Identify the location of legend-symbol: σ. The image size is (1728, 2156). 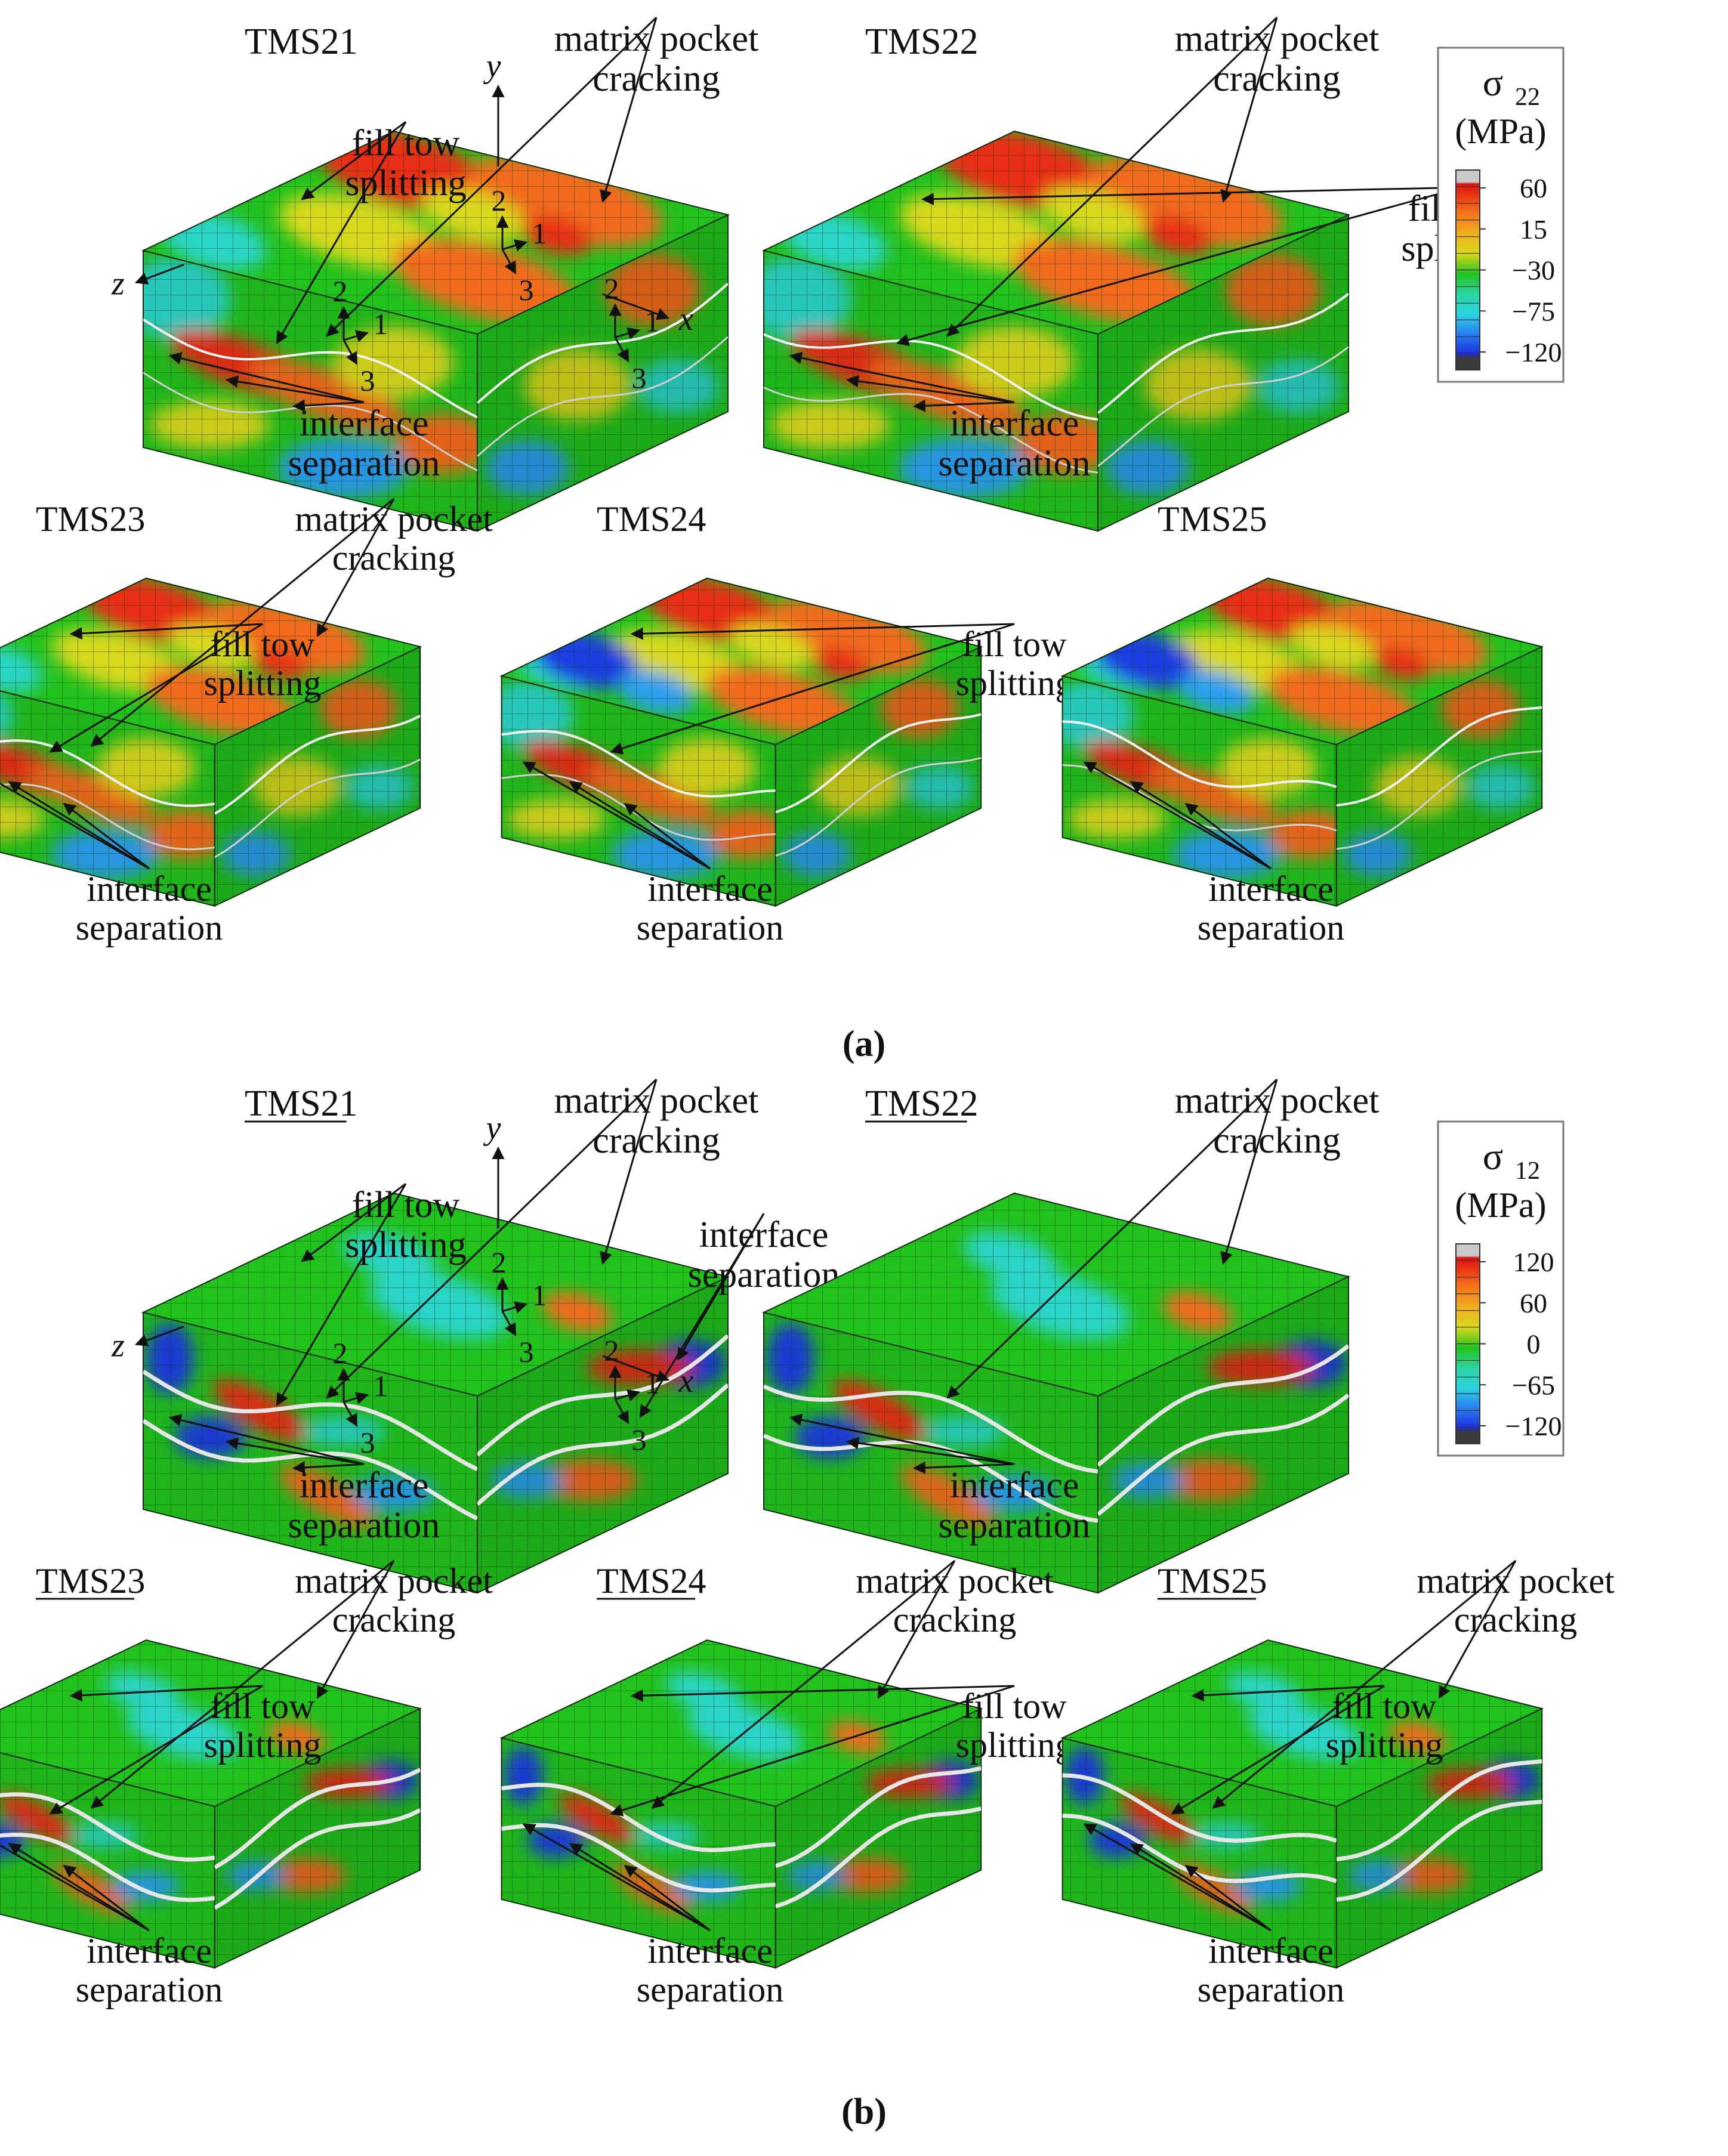
(1494, 1156).